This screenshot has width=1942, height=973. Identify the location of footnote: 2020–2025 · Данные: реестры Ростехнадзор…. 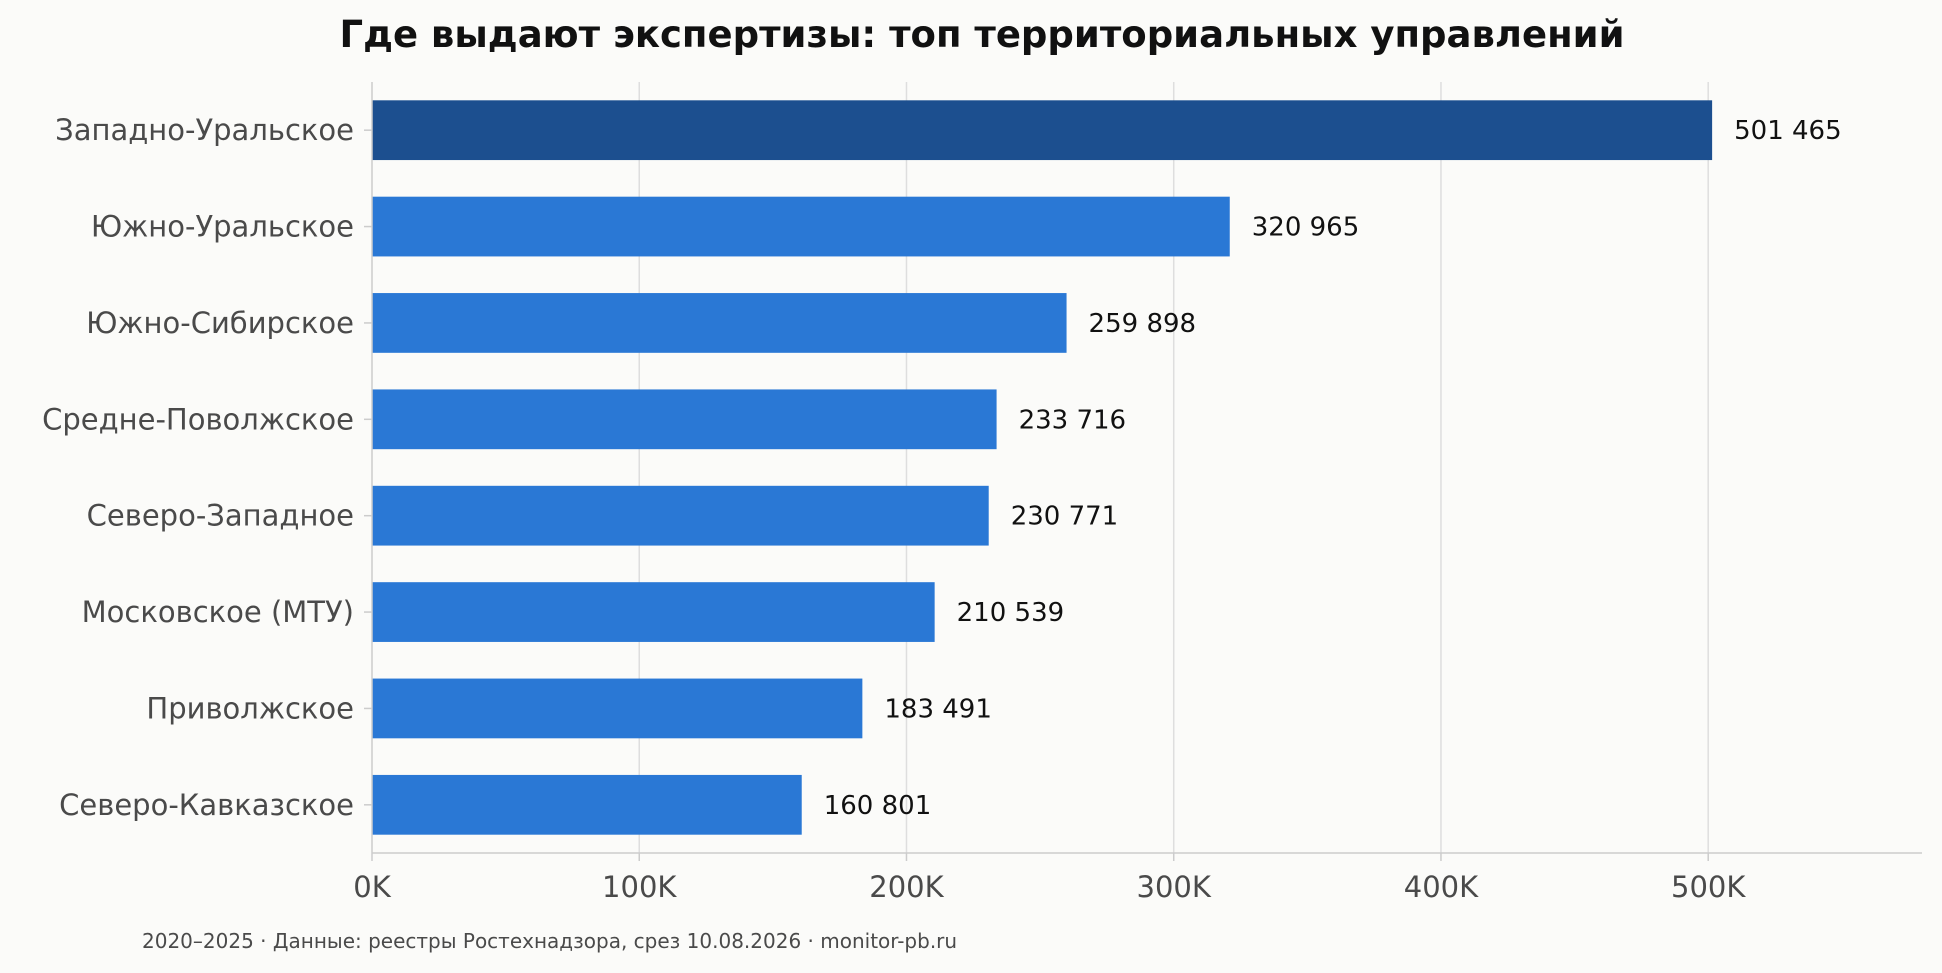
(549, 941).